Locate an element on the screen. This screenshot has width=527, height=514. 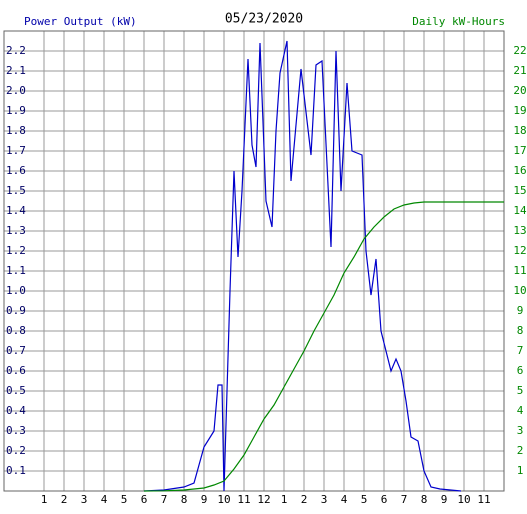
y-tick-label: 1.7 is located at coordinates (16, 150).